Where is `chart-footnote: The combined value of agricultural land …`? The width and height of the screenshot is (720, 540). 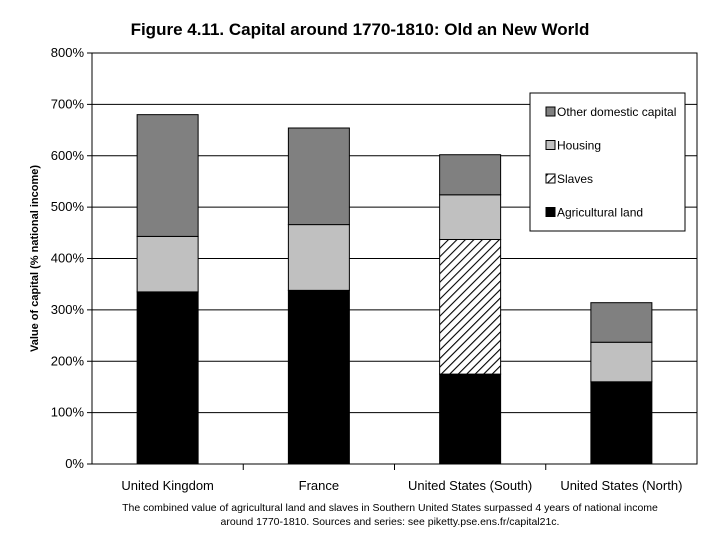
chart-footnote: The combined value of agricultural land … is located at coordinates (390, 515).